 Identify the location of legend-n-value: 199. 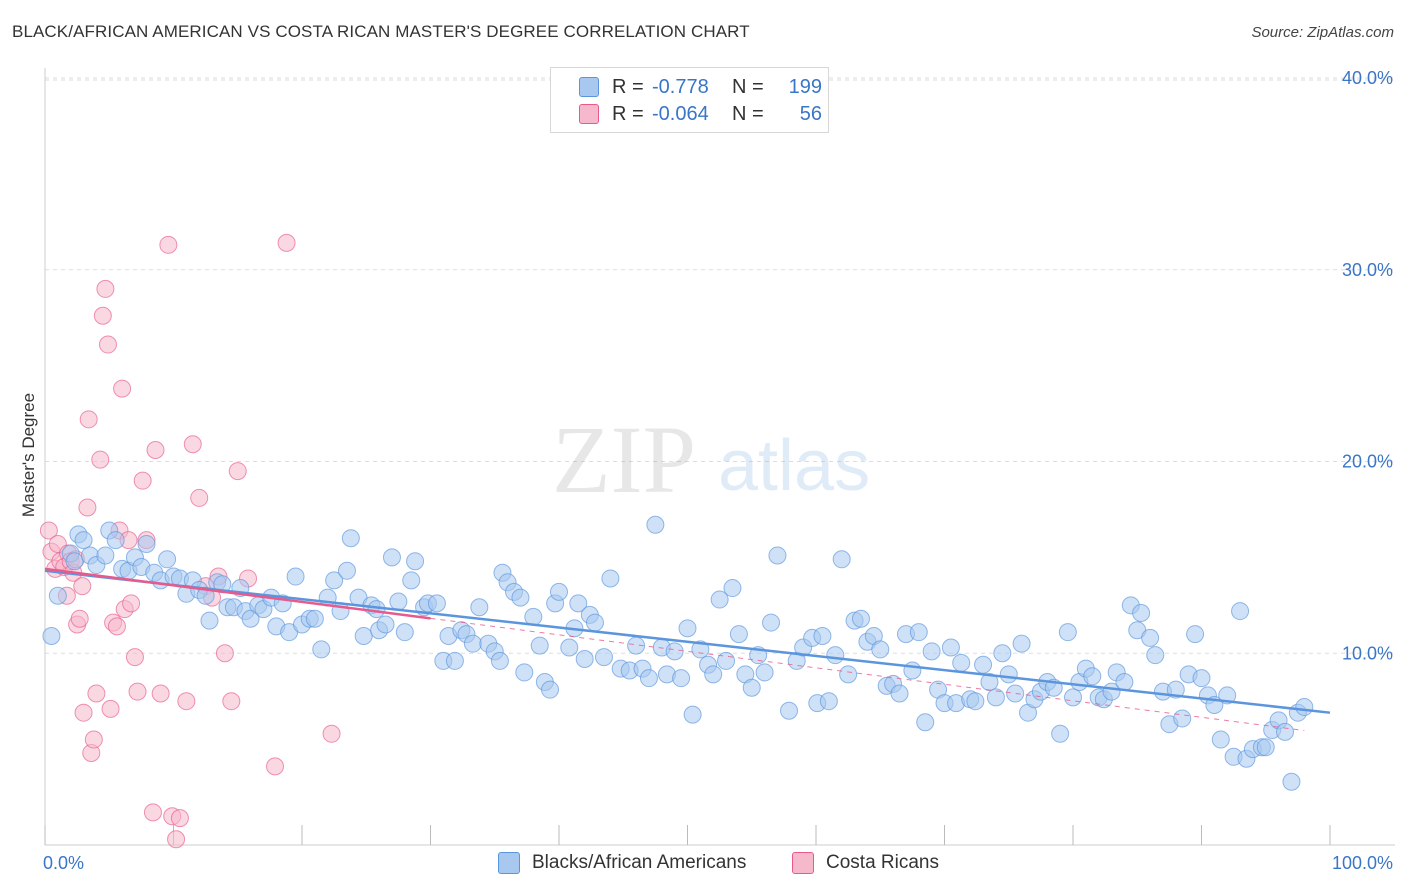
(805, 86).